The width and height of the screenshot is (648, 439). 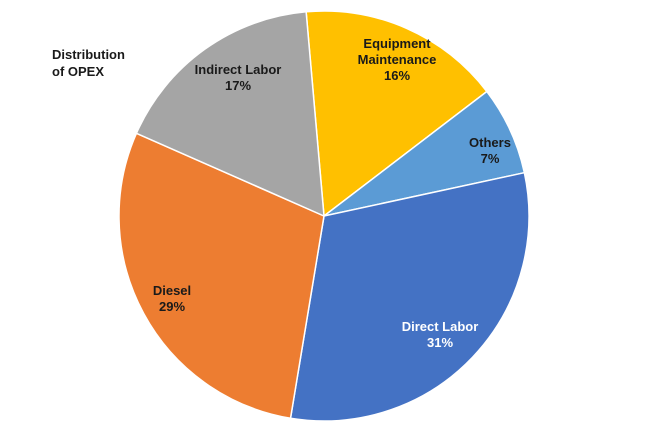 I want to click on slice-name-label: Maintenance, so click(x=397, y=59).